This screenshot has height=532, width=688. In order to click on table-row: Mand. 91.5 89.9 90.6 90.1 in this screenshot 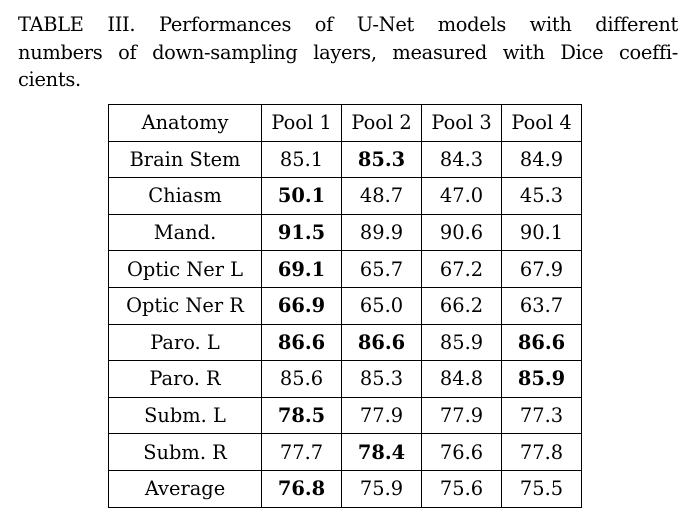, I will do `click(345, 232)`.